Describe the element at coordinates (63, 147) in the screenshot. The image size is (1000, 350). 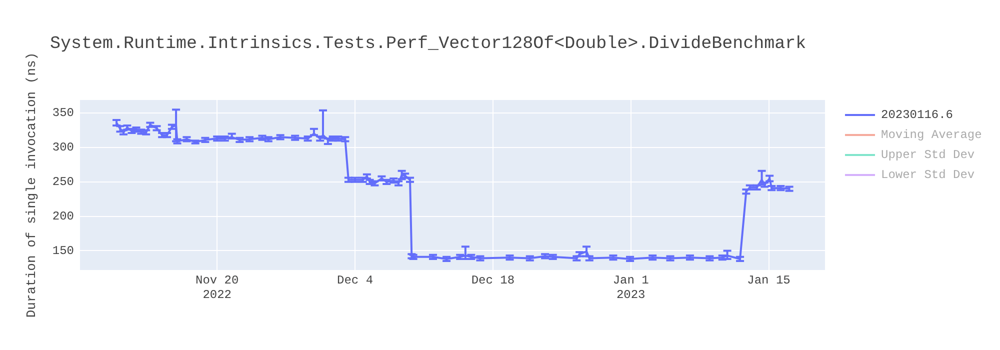
I see `y-tick-label: 300` at that location.